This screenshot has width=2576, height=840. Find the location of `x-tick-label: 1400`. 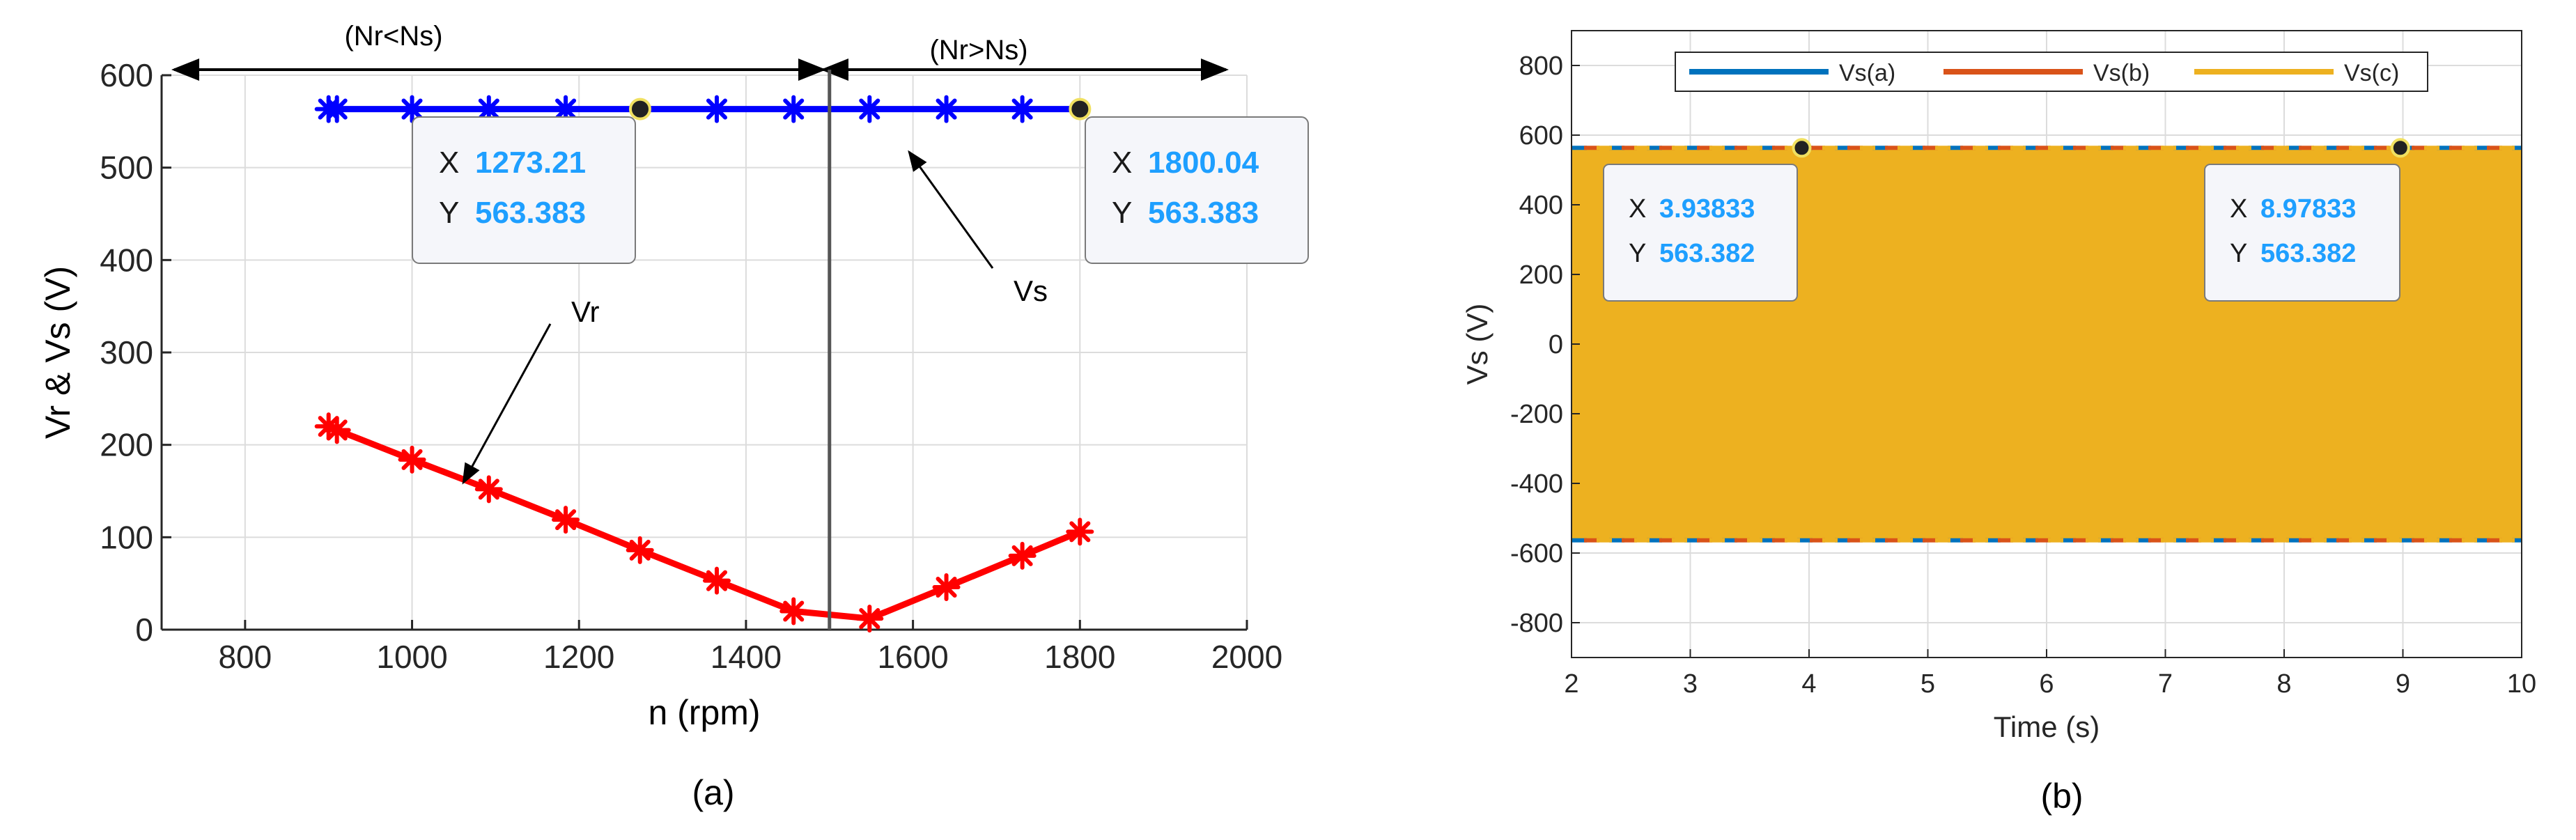

x-tick-label: 1400 is located at coordinates (746, 657).